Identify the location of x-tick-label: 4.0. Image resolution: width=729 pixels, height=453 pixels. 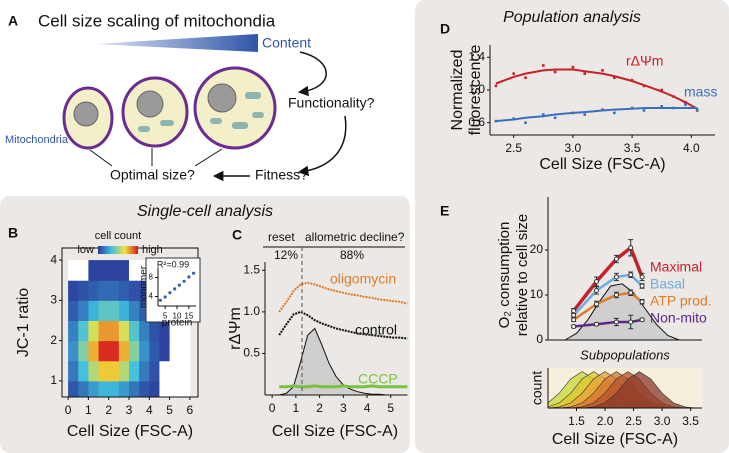
(691, 148).